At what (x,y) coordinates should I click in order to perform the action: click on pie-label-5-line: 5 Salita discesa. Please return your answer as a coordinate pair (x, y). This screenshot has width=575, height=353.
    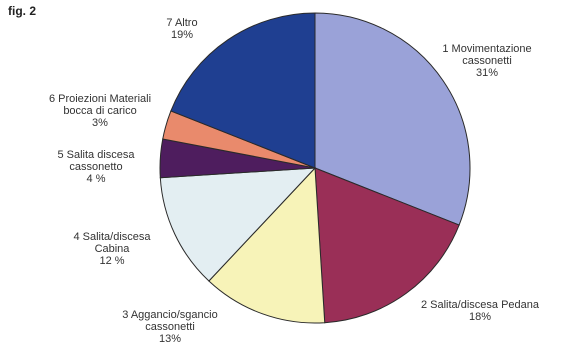
    Looking at the image, I should click on (96, 155).